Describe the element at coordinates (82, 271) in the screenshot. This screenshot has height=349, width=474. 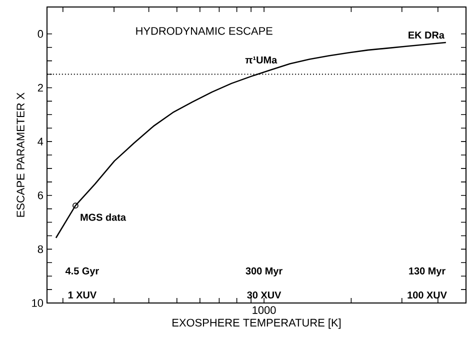
I see `annotation: 4.5 Gyr` at that location.